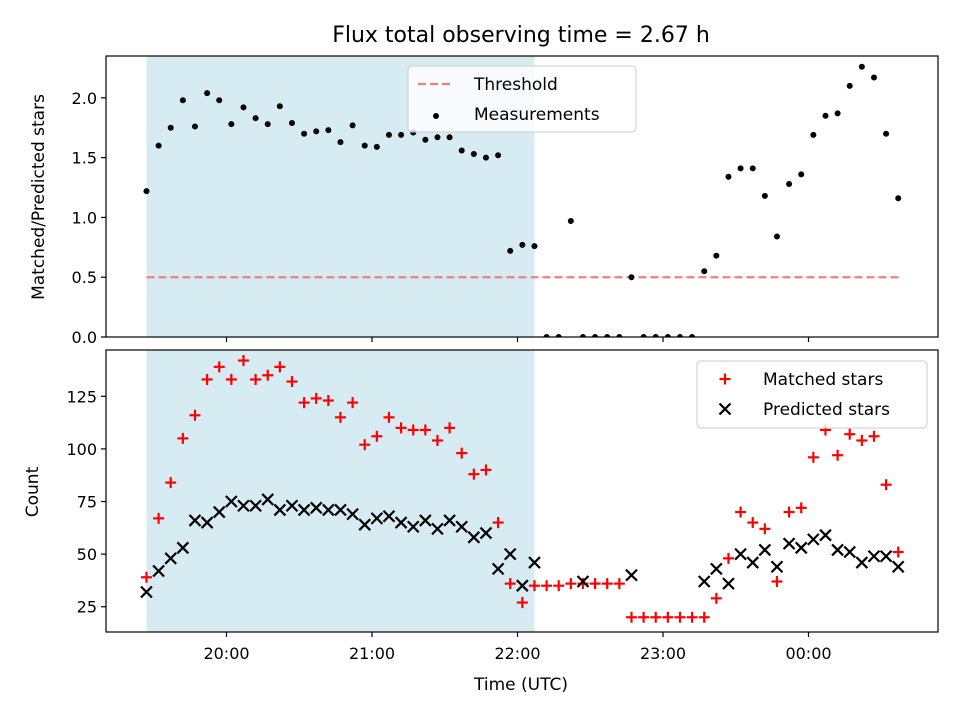 The image size is (960, 720). I want to click on x-tick-label: 22:00, so click(517, 653).